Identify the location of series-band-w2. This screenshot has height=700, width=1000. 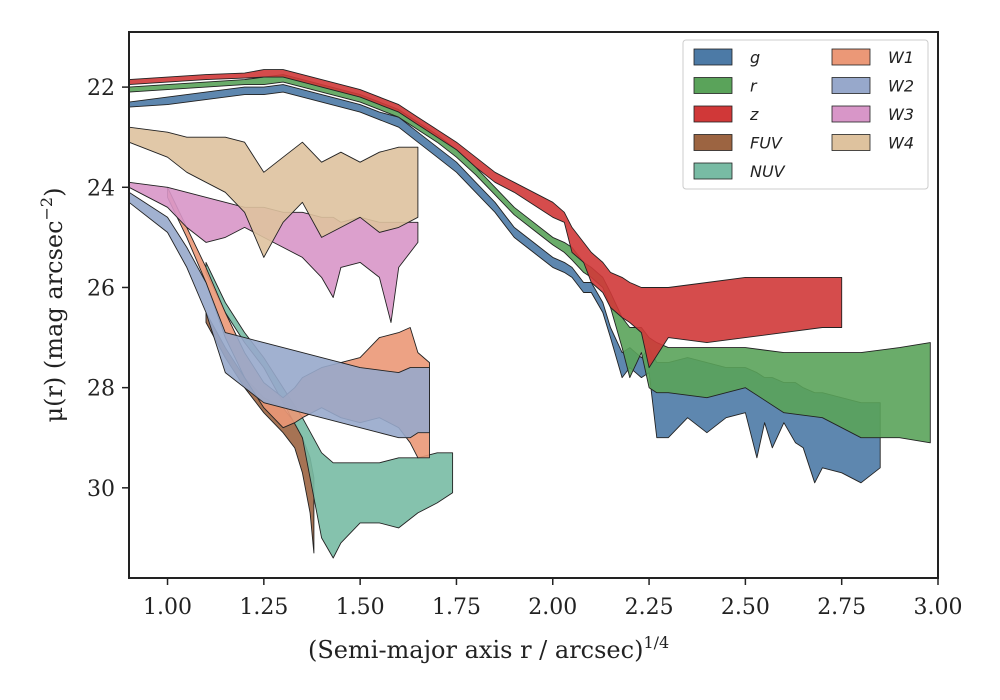
(279, 315).